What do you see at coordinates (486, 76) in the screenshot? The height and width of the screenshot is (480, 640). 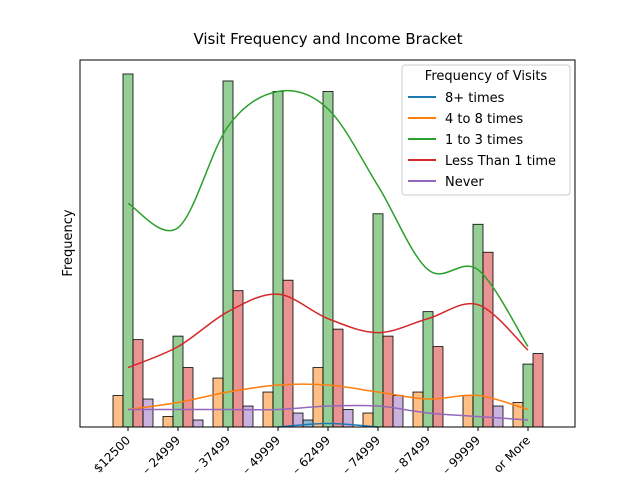 I see `legend-title: Frequency of Visits` at bounding box center [486, 76].